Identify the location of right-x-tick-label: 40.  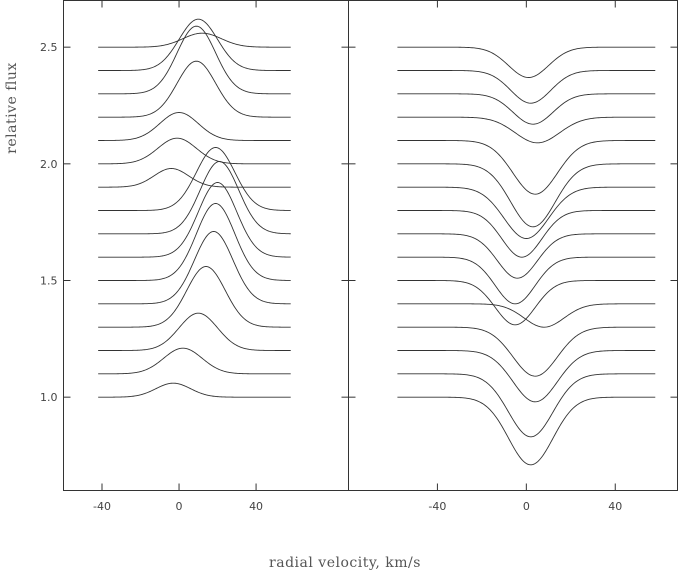
(615, 506).